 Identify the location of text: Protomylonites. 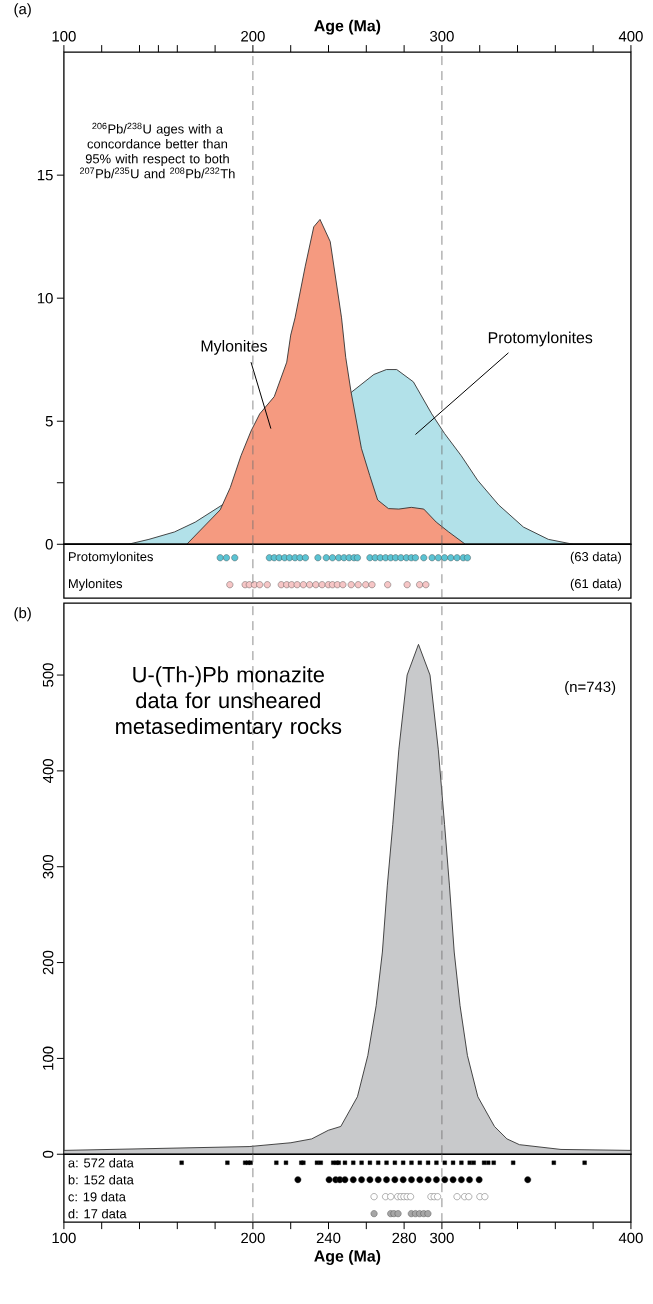
(540, 339).